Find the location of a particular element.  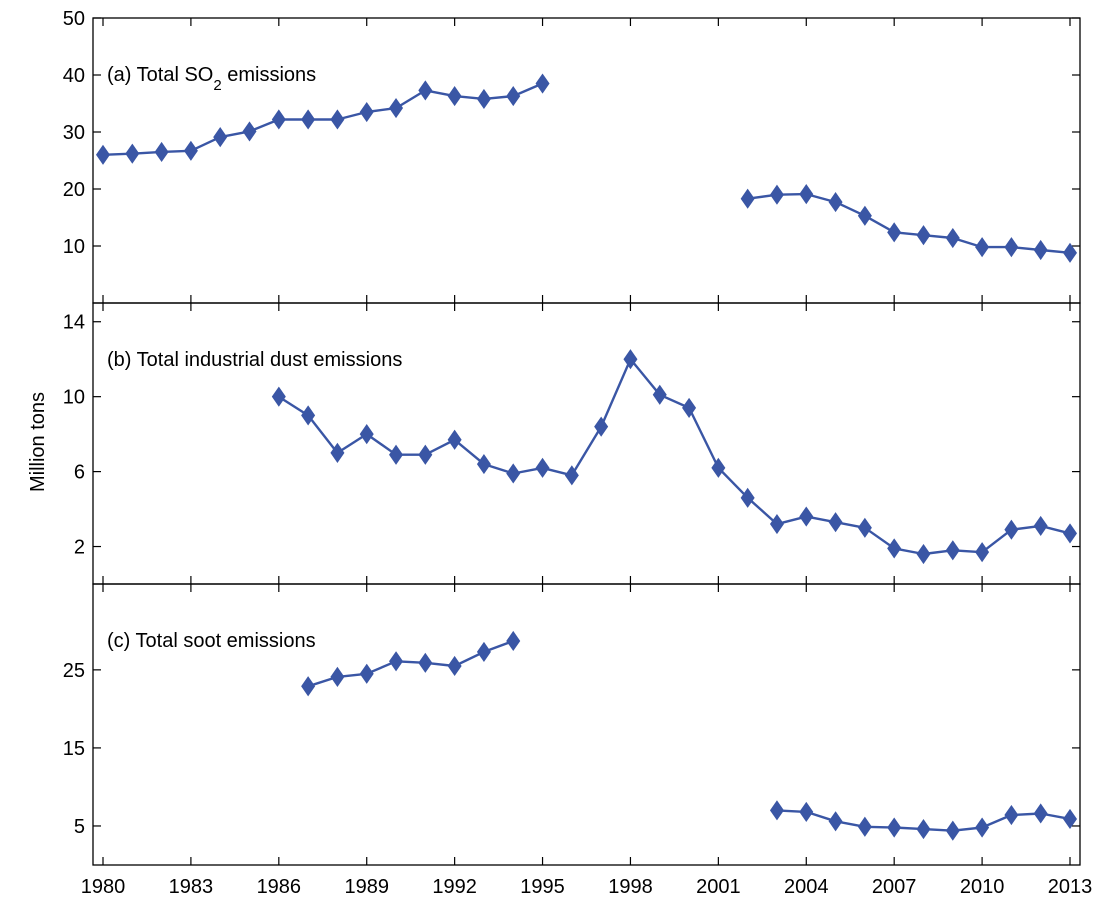

data-point-dust-1991 is located at coordinates (425, 454).